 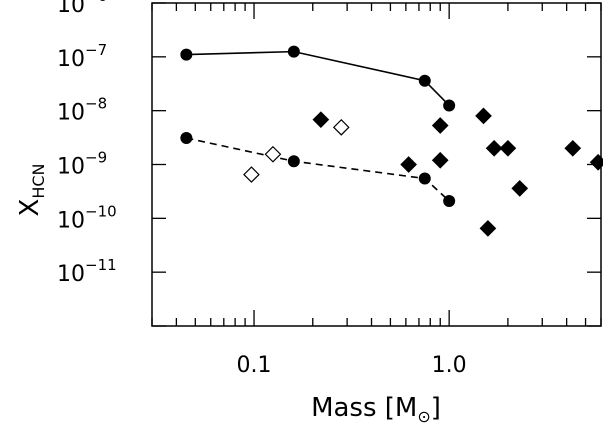 I want to click on y-tick-label: 10⁻¹⁰, so click(x=87, y=217).